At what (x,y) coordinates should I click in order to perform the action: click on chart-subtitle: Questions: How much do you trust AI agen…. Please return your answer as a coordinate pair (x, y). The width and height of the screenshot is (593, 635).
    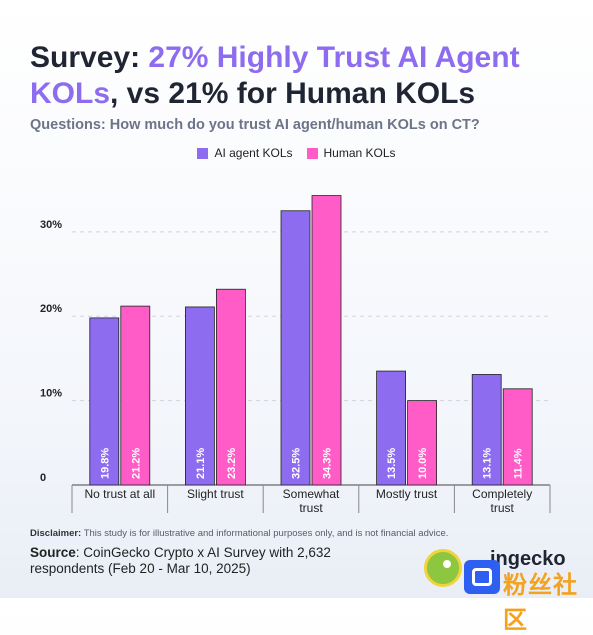
    Looking at the image, I should click on (255, 125).